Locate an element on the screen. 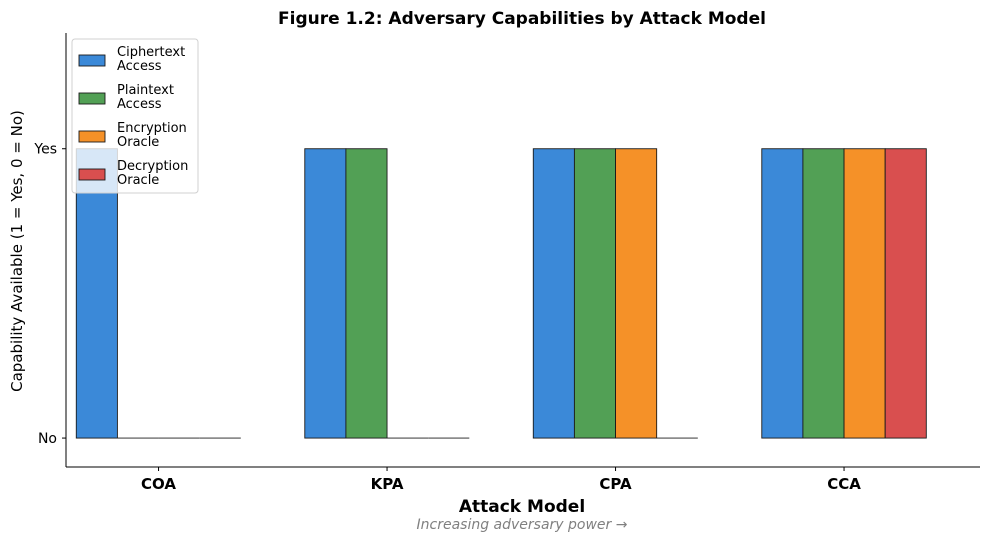 This screenshot has height=541, width=989. legend-label: Decryption is located at coordinates (152, 166).